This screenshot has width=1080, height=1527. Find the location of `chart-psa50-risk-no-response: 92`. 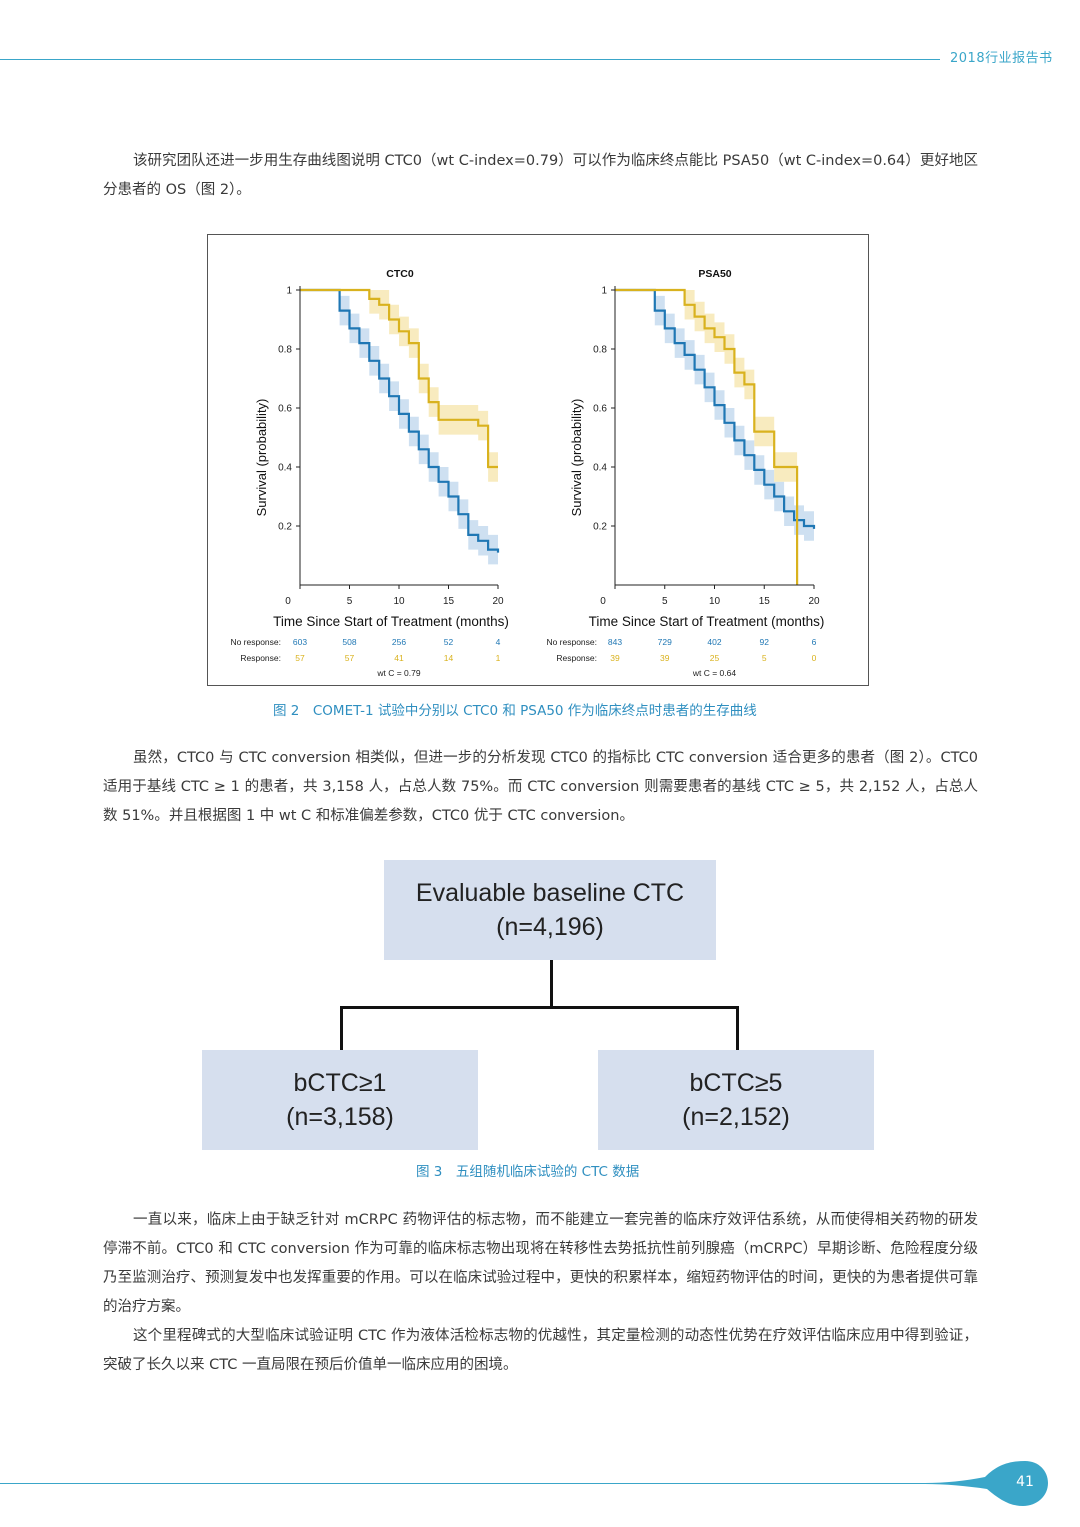

chart-psa50-risk-no-response: 92 is located at coordinates (765, 642).